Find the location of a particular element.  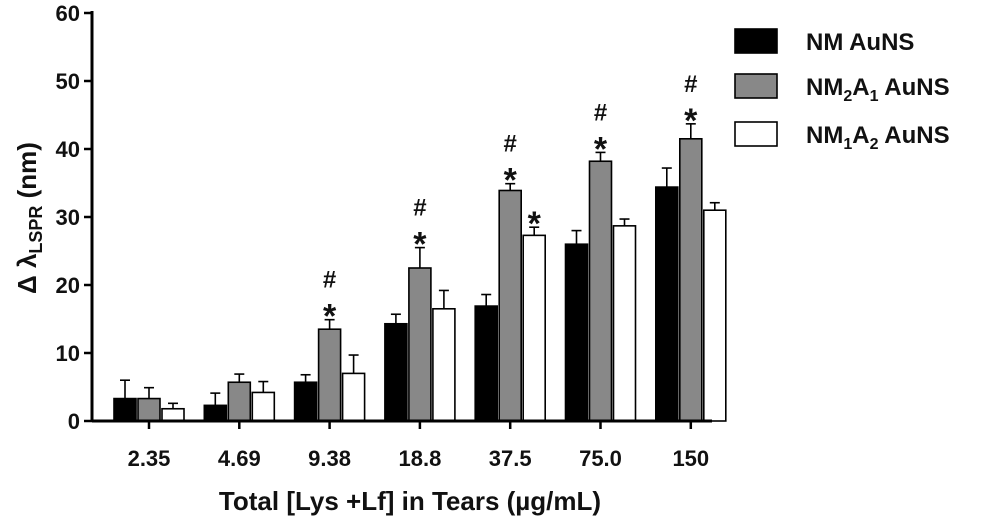

sig-mark-1-4-1: * is located at coordinates (511, 181).